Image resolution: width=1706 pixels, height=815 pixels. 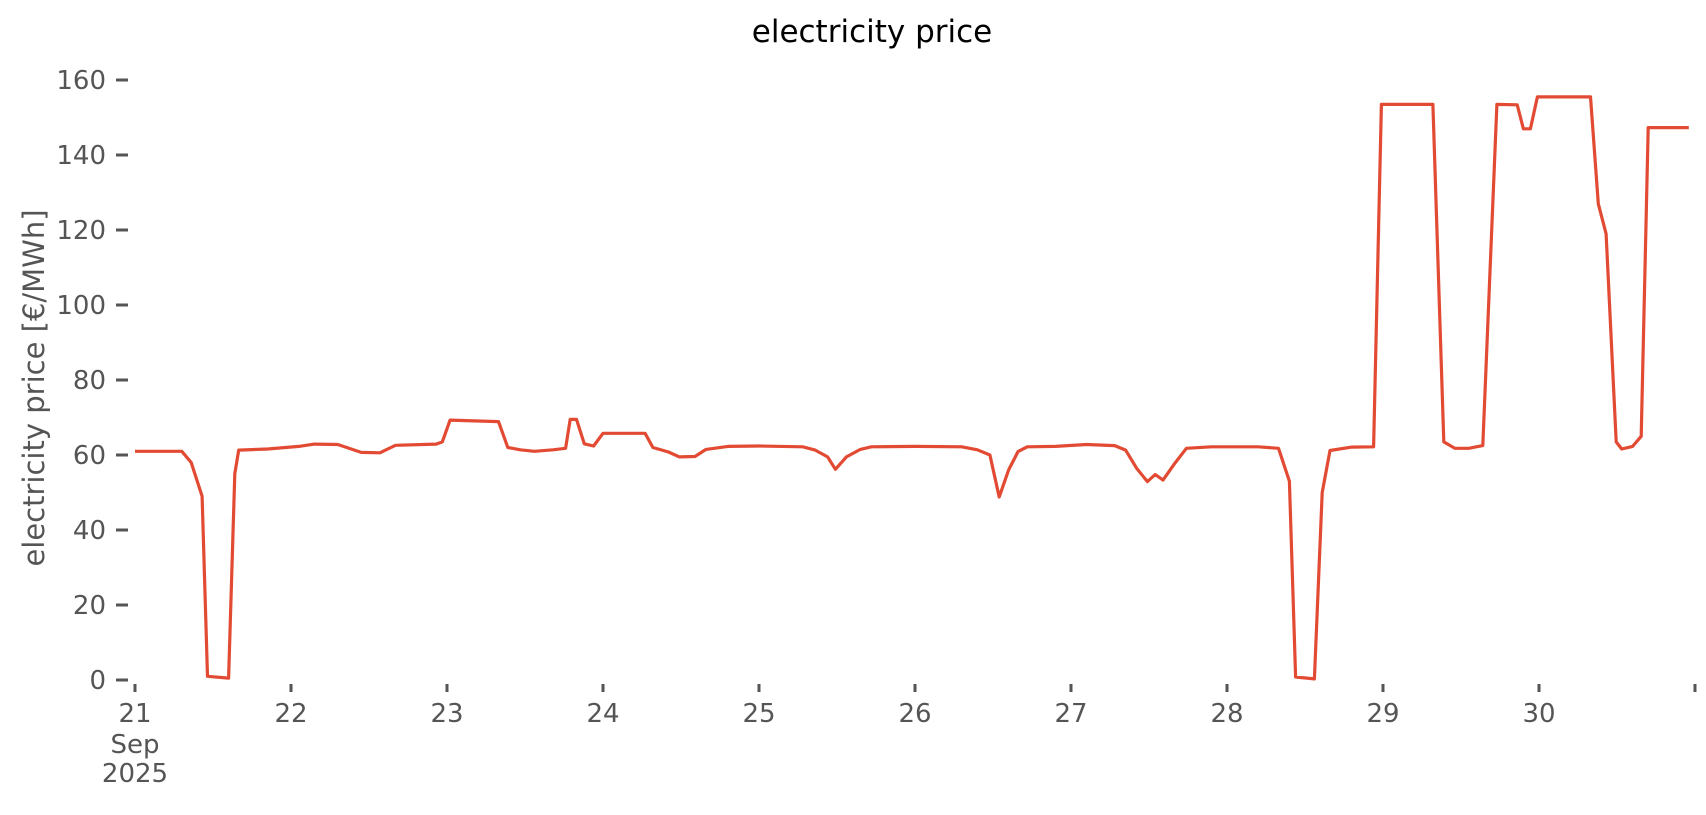 What do you see at coordinates (758, 714) in the screenshot?
I see `x-tick-label: 25` at bounding box center [758, 714].